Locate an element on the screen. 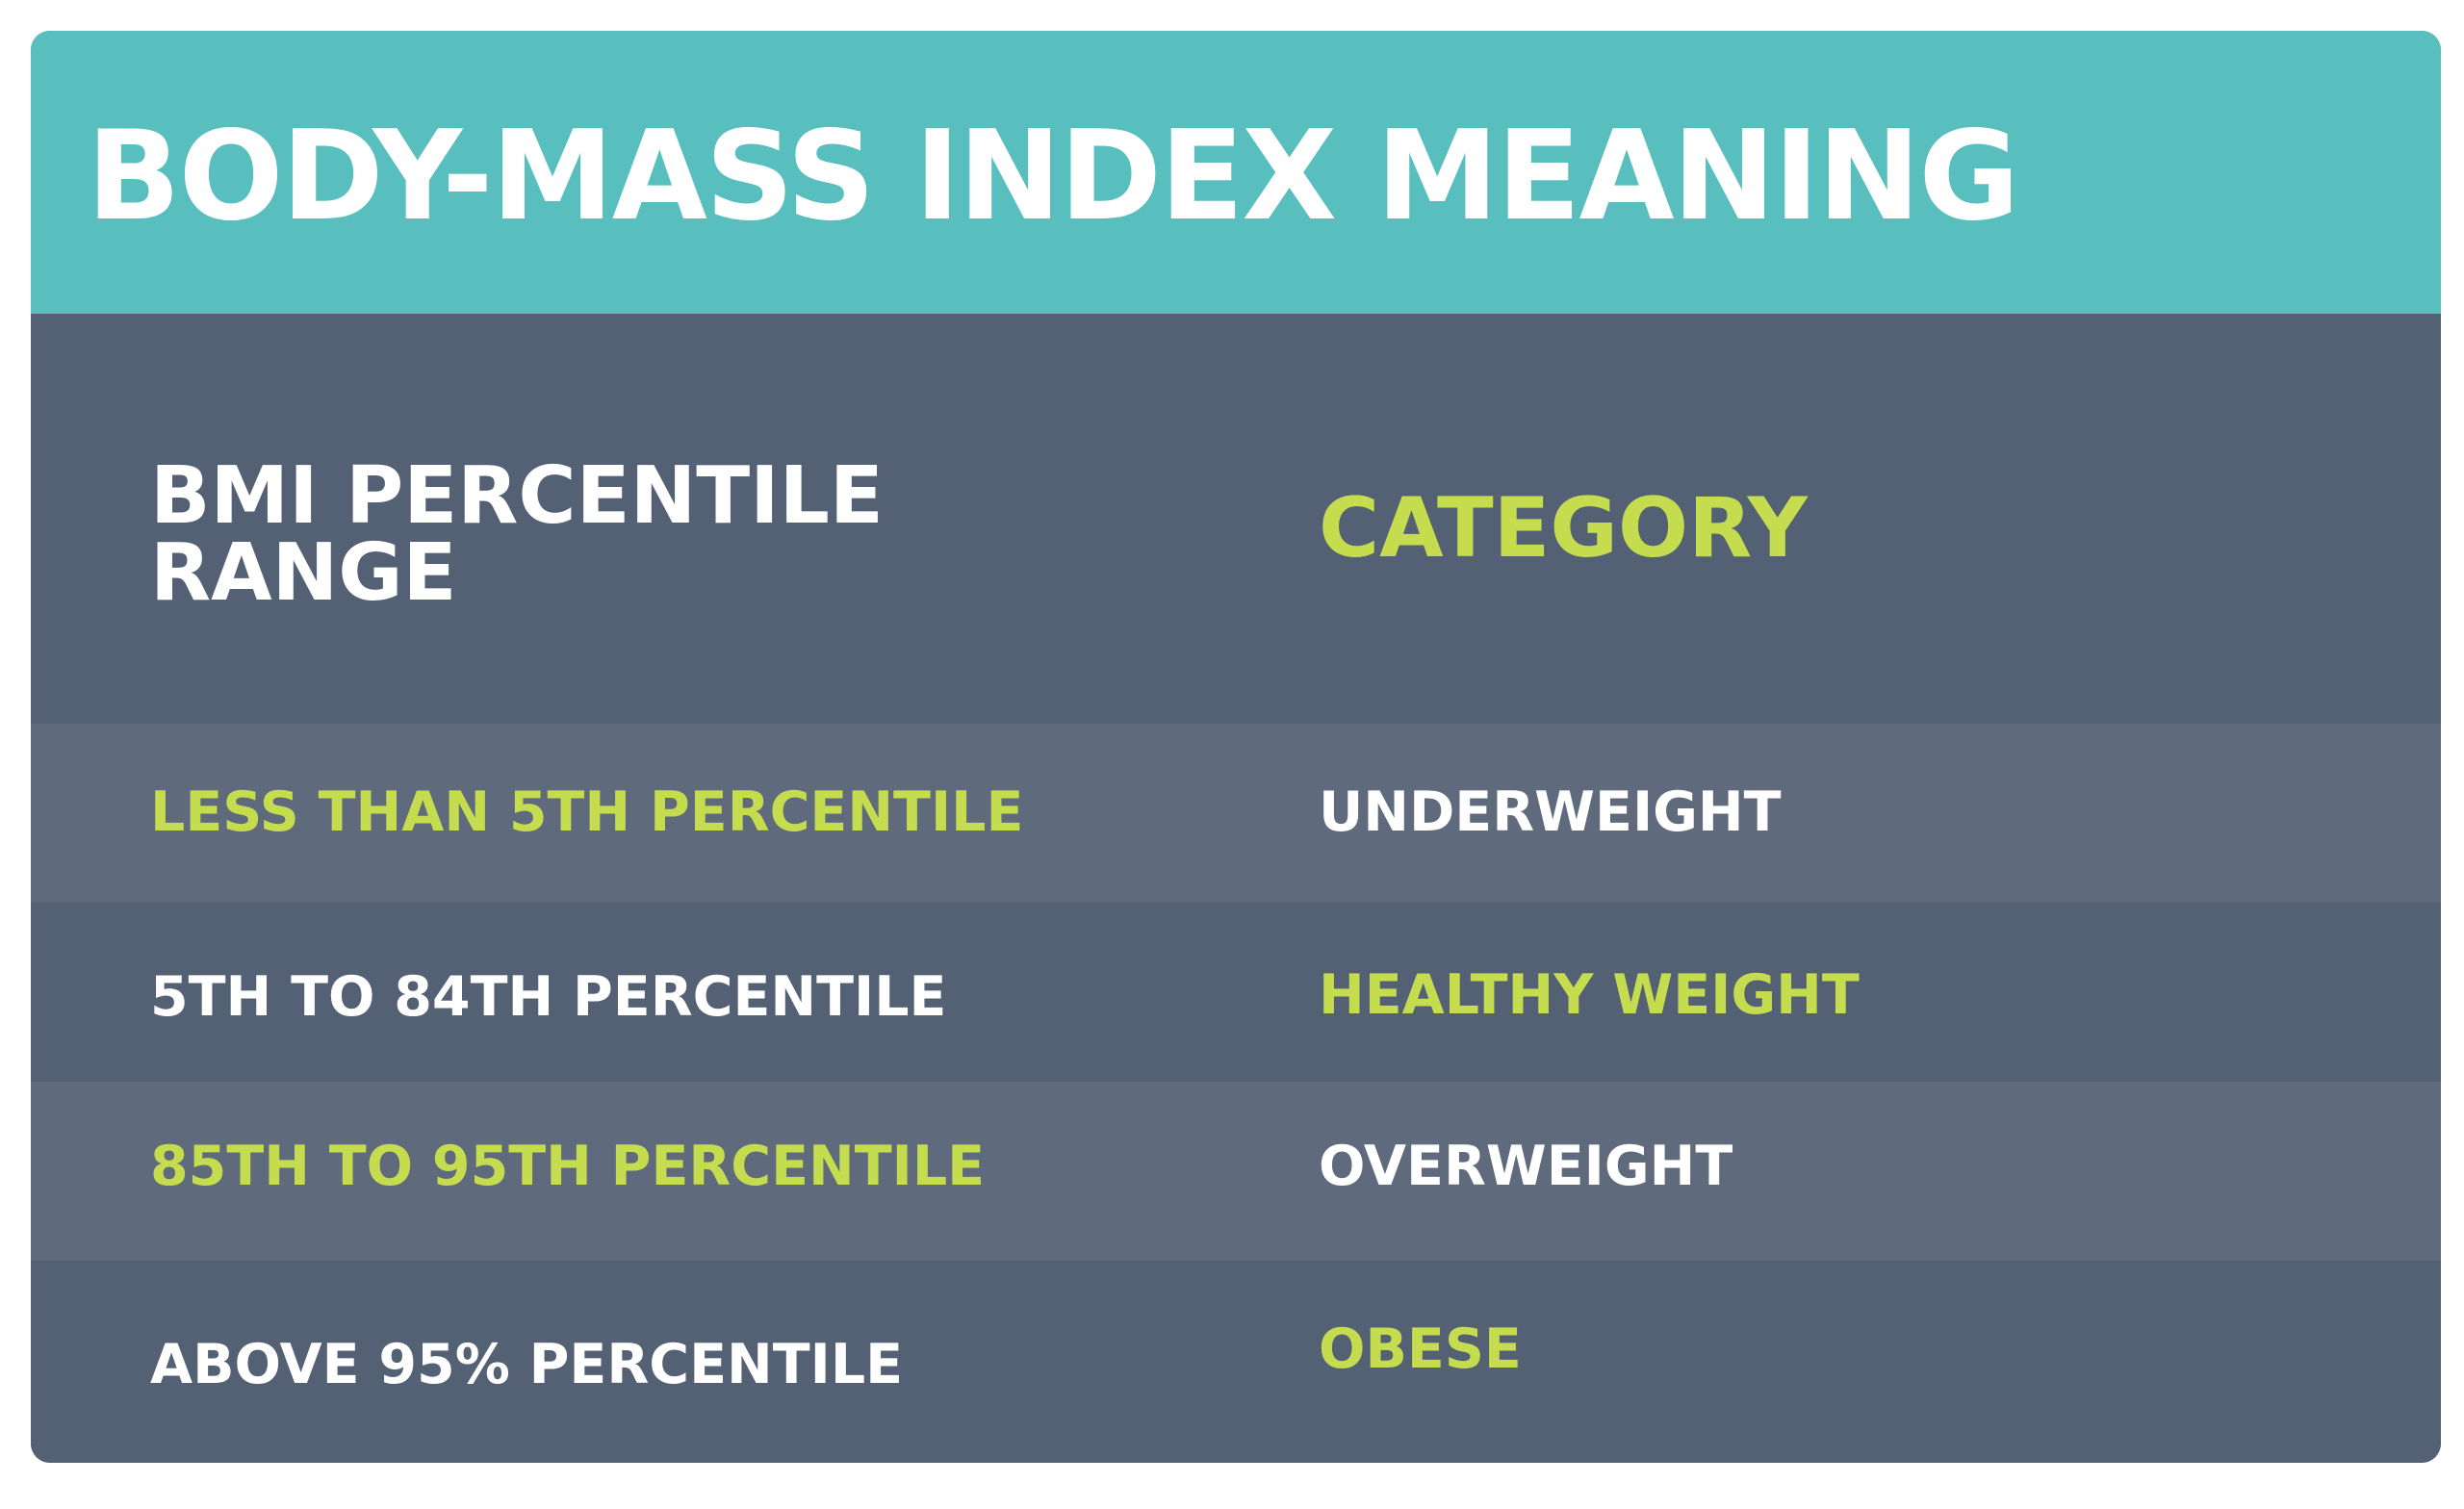  row-range: LESS THAN 5TH PERCENTILE is located at coordinates (587, 812).